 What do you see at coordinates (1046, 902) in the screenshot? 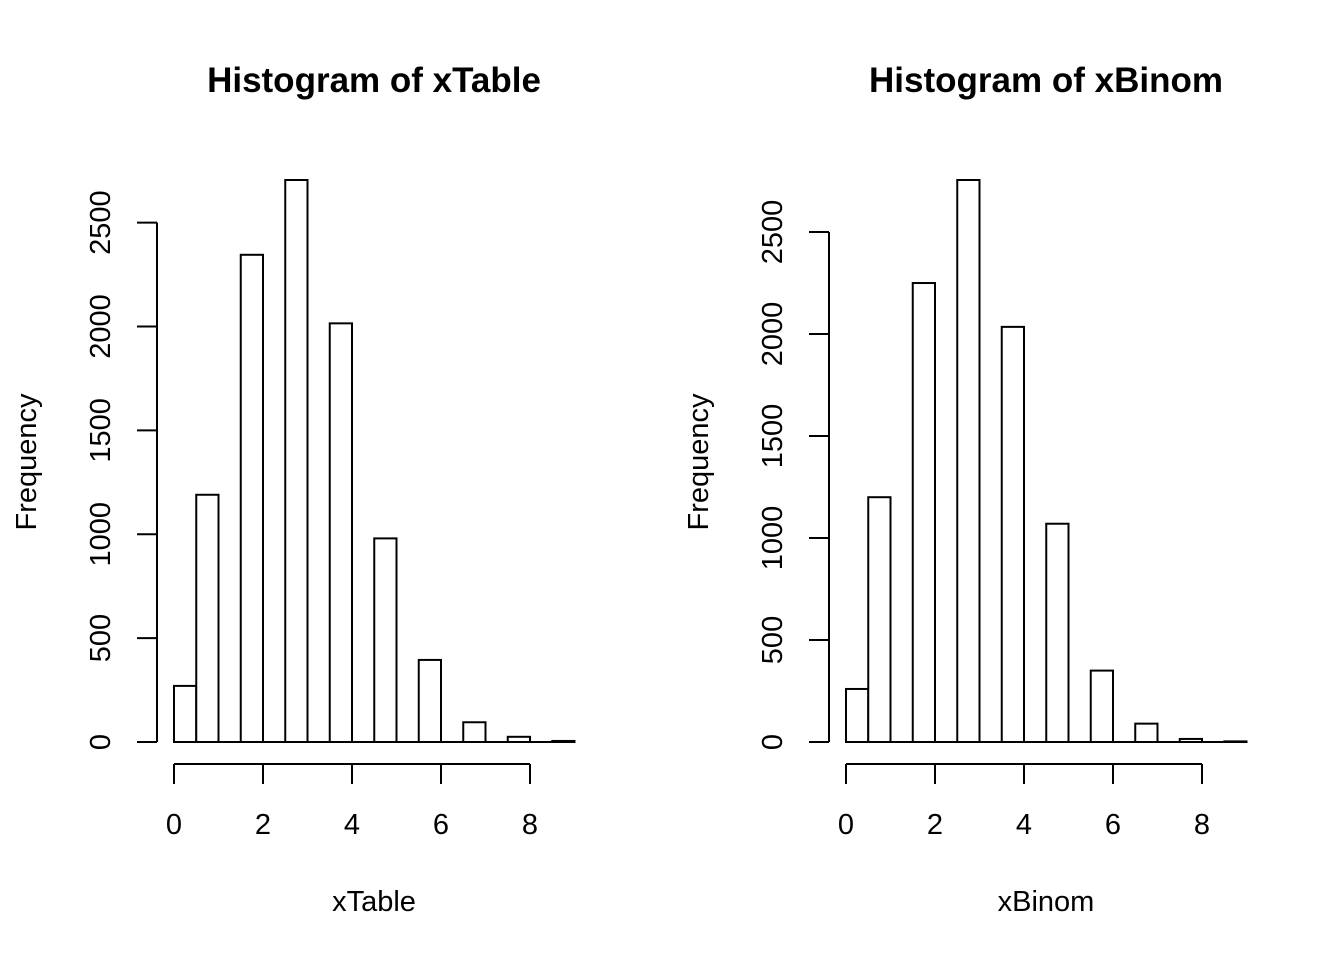
I see `x-axis-label: xBinom` at bounding box center [1046, 902].